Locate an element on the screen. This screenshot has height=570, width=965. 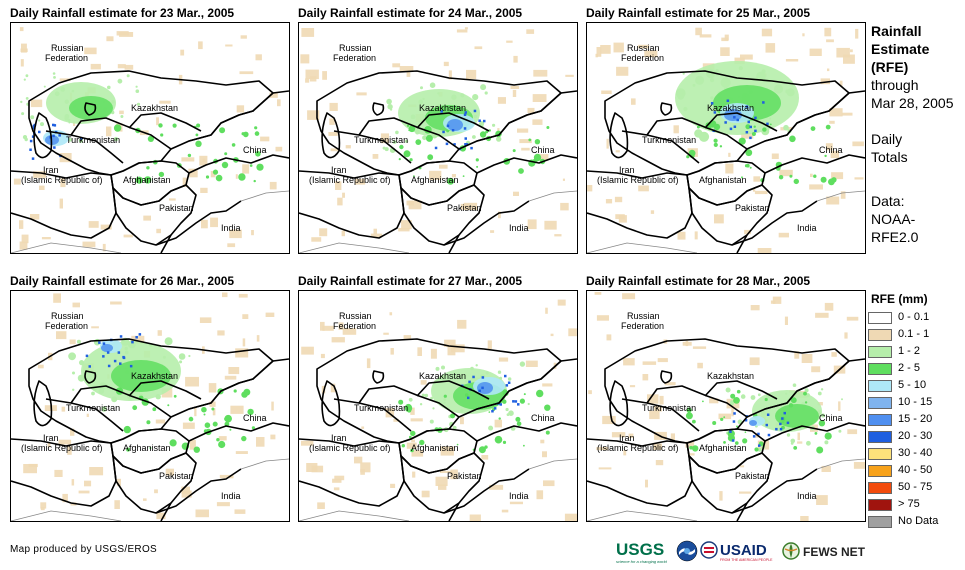
fews-net-logo: FEWS NET is located at coordinates (827, 551).